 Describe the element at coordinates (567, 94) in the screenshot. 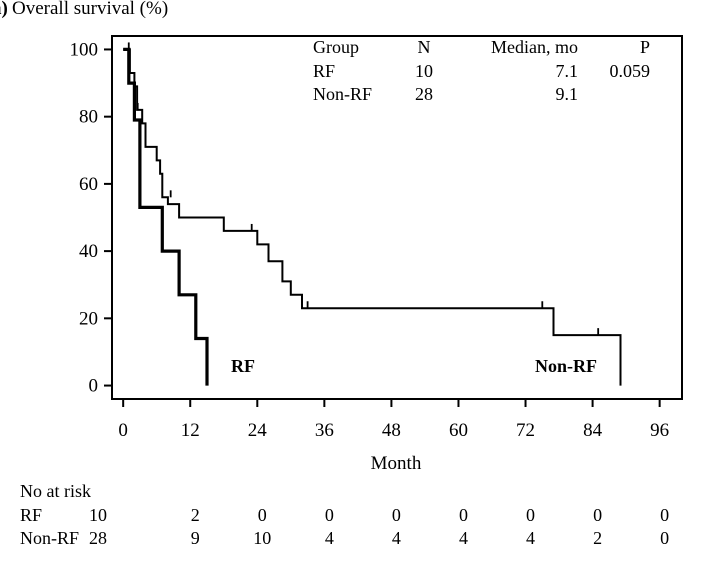

I see `stats-cell: 9.1` at that location.